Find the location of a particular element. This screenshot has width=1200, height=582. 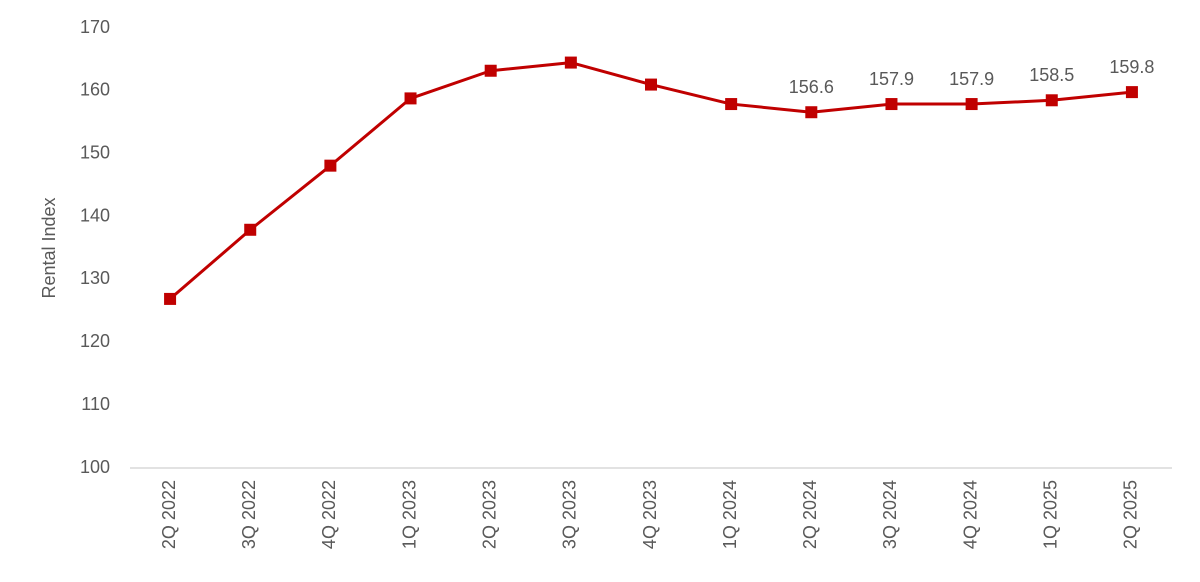

y-tick-label: 160 is located at coordinates (95, 90).